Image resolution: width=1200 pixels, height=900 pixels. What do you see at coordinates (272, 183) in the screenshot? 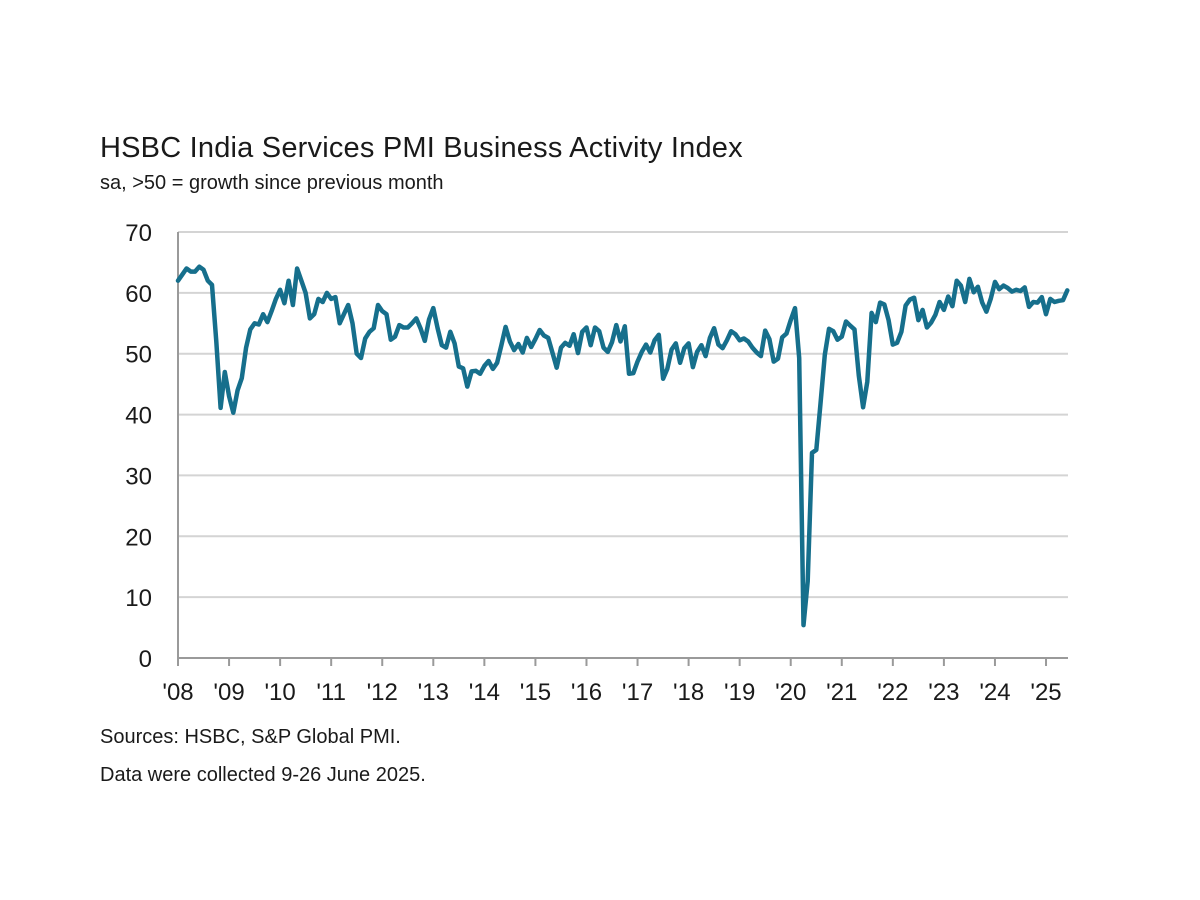
I see `chart-subtitle: sa, >50 = growth since previous month` at bounding box center [272, 183].